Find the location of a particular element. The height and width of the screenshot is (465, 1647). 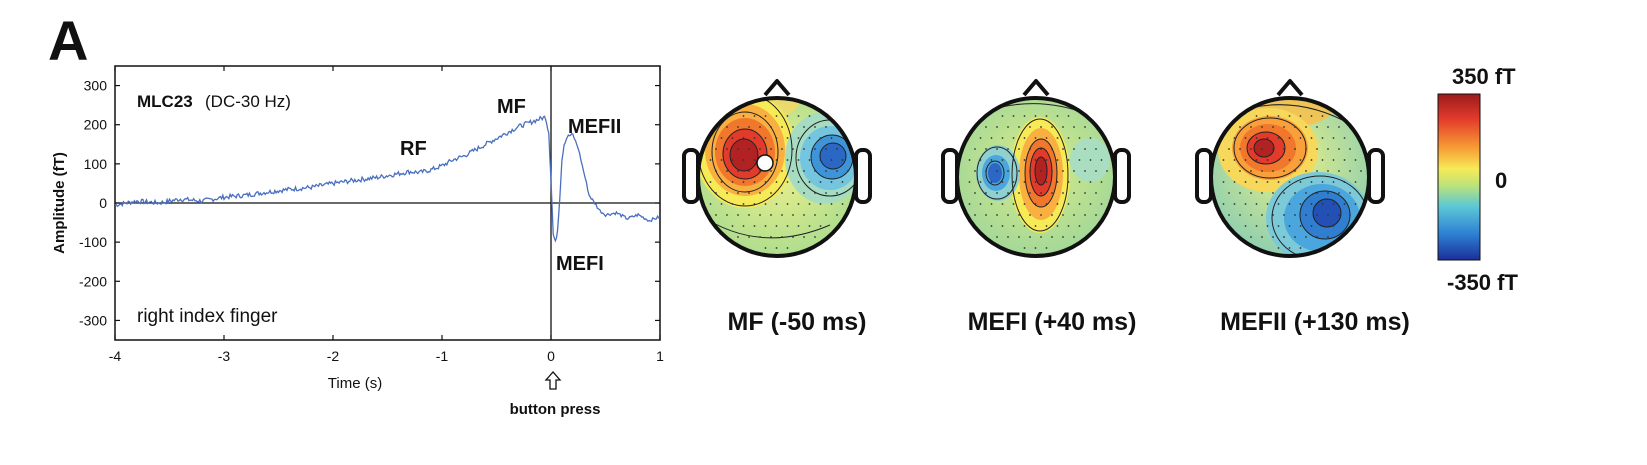

peak-label-mf: MF is located at coordinates (511, 107).